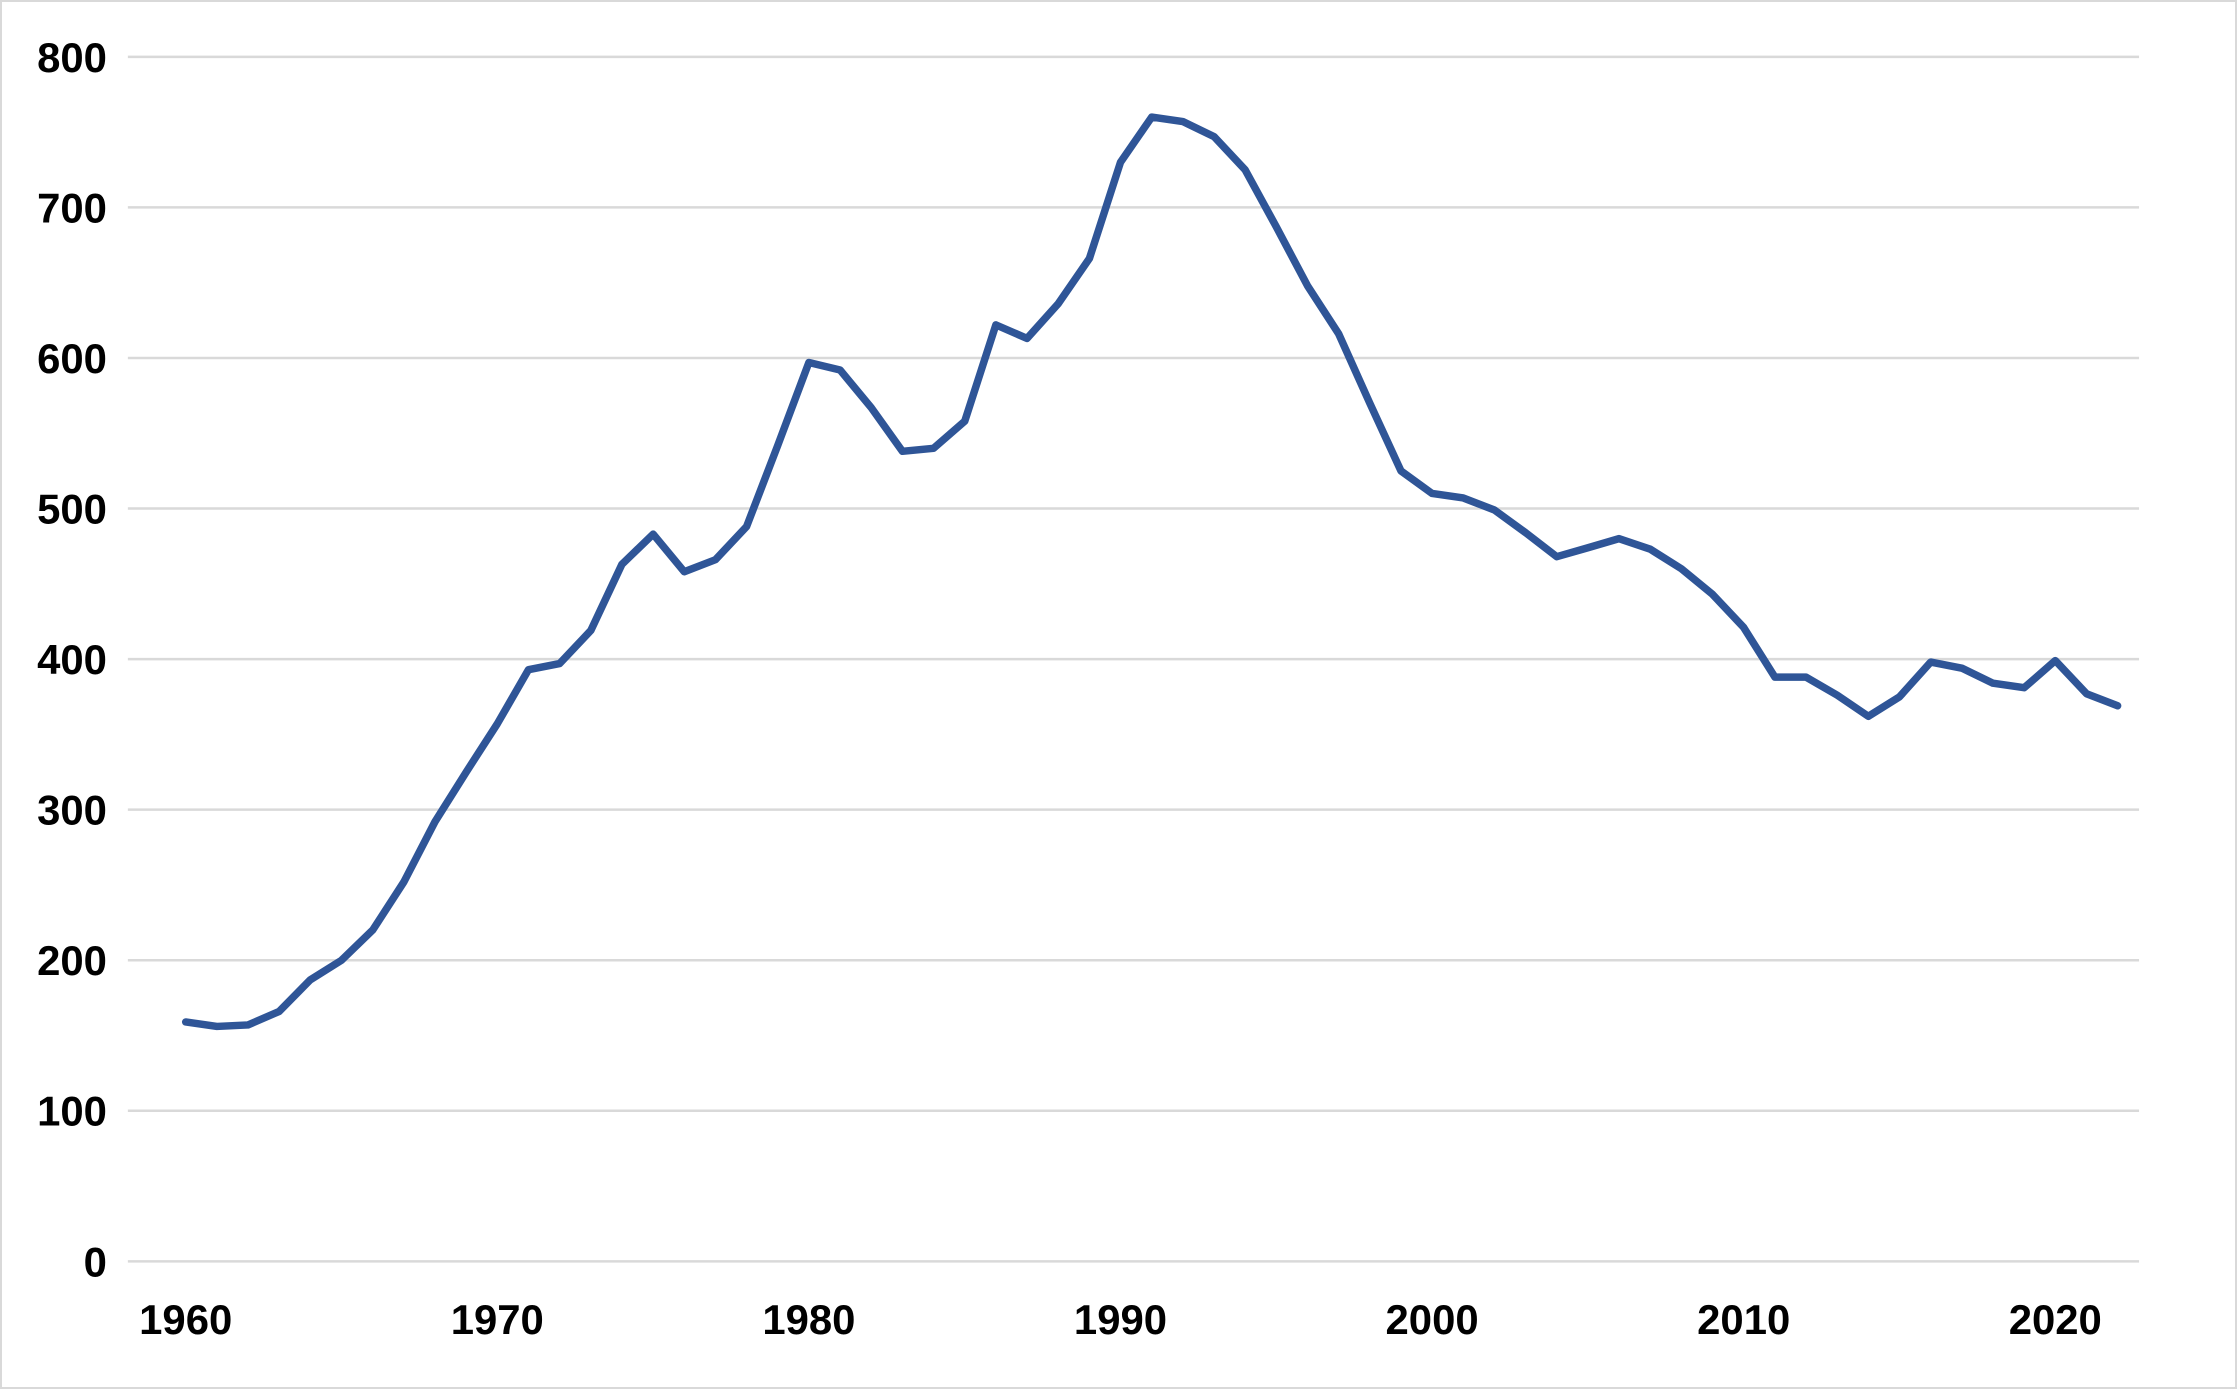 The width and height of the screenshot is (2237, 1389). Describe the element at coordinates (72, 1111) in the screenshot. I see `y-tick-label: 100` at that location.